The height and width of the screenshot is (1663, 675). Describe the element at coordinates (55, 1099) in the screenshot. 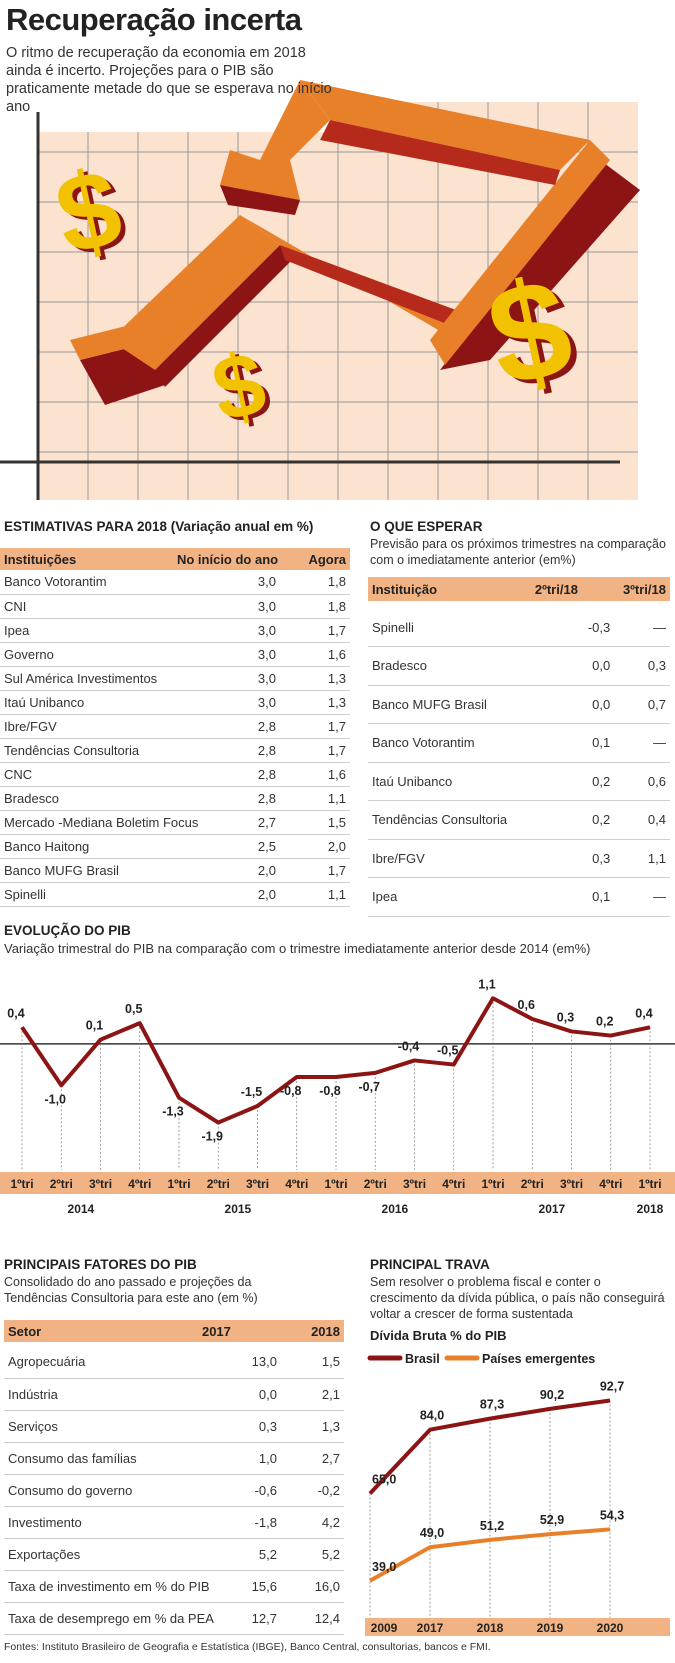

I see `data-label: -1,0` at that location.